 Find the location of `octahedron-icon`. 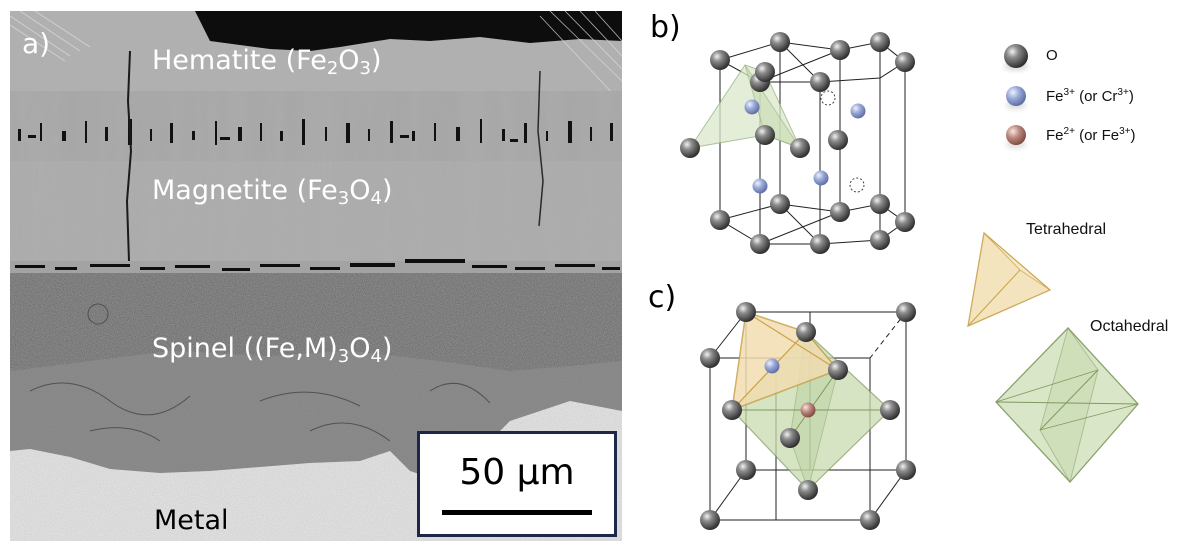

octahedron-icon is located at coordinates (1067, 405).